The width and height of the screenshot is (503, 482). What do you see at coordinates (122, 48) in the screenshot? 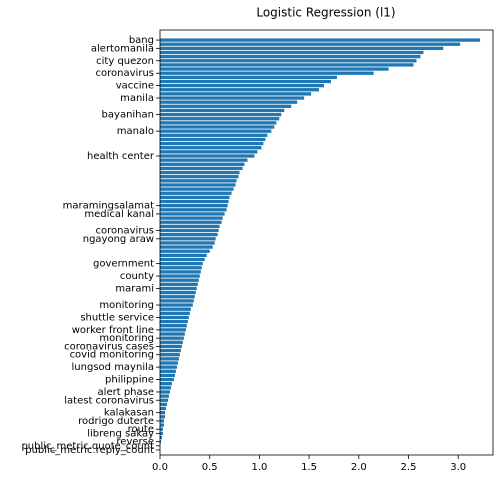
I see `y-tick-label: alertomanila` at bounding box center [122, 48].